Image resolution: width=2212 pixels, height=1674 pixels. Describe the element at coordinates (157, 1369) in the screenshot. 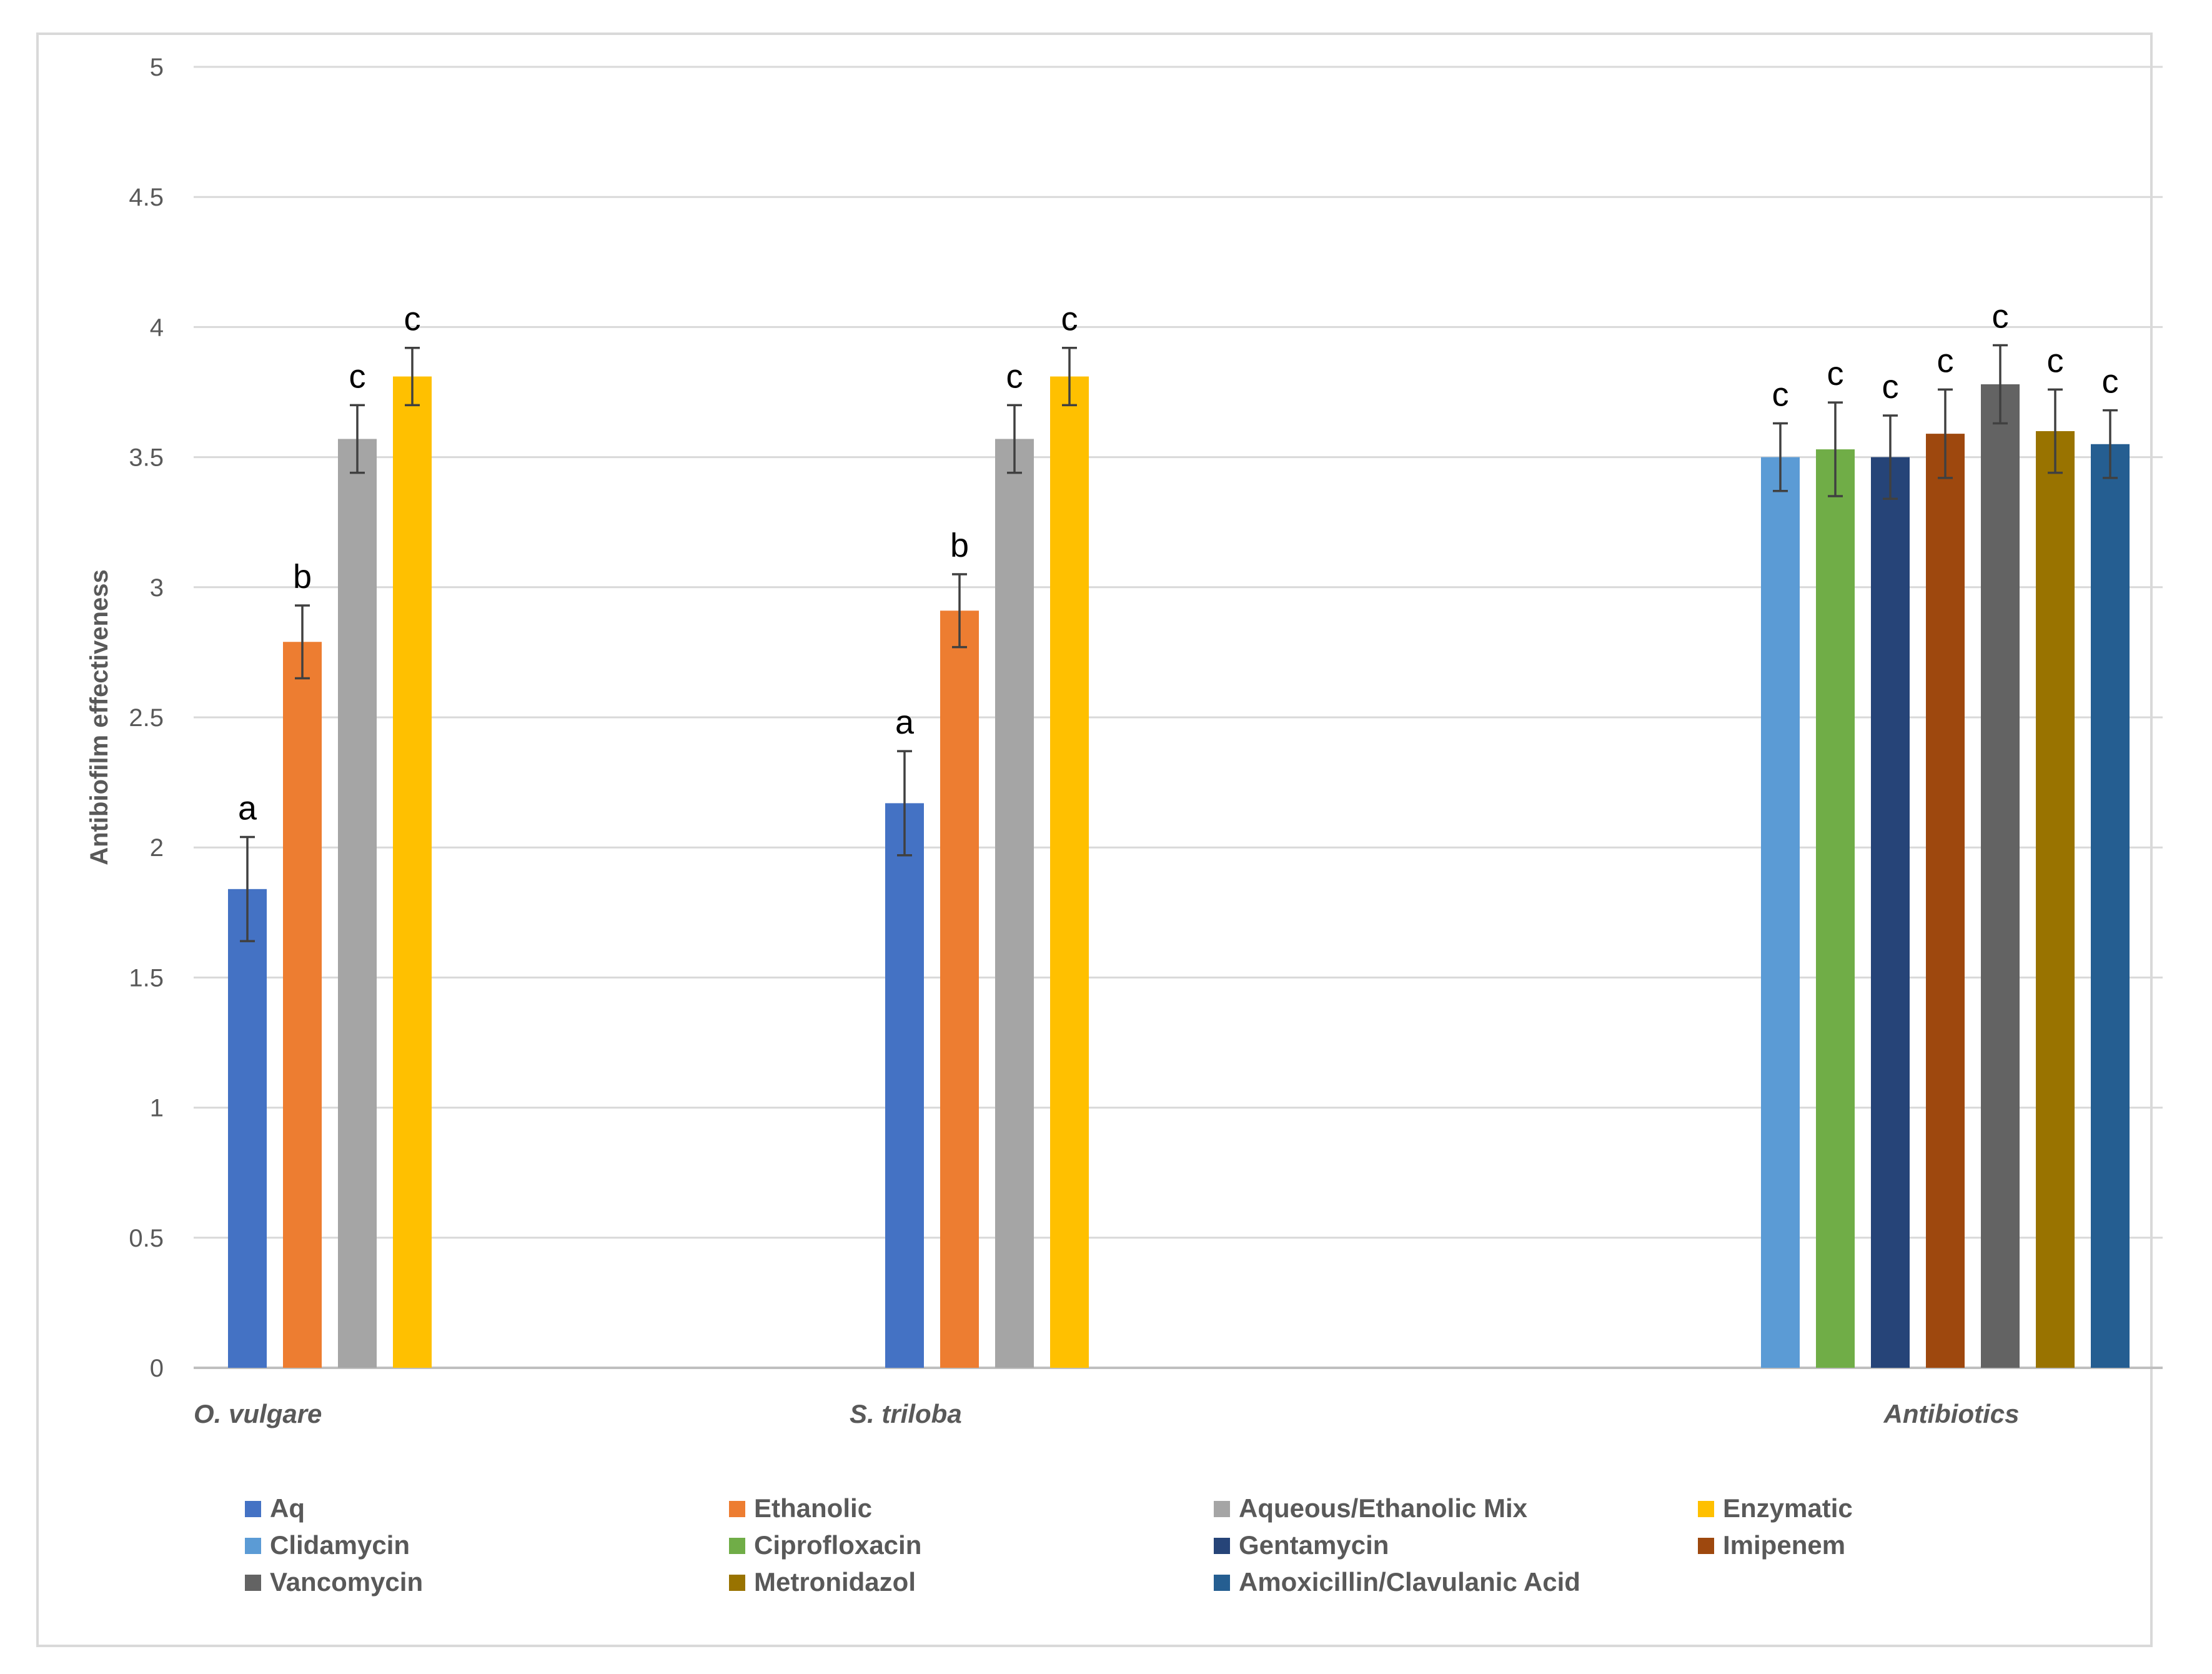

I see `y-tick-label: 0` at that location.